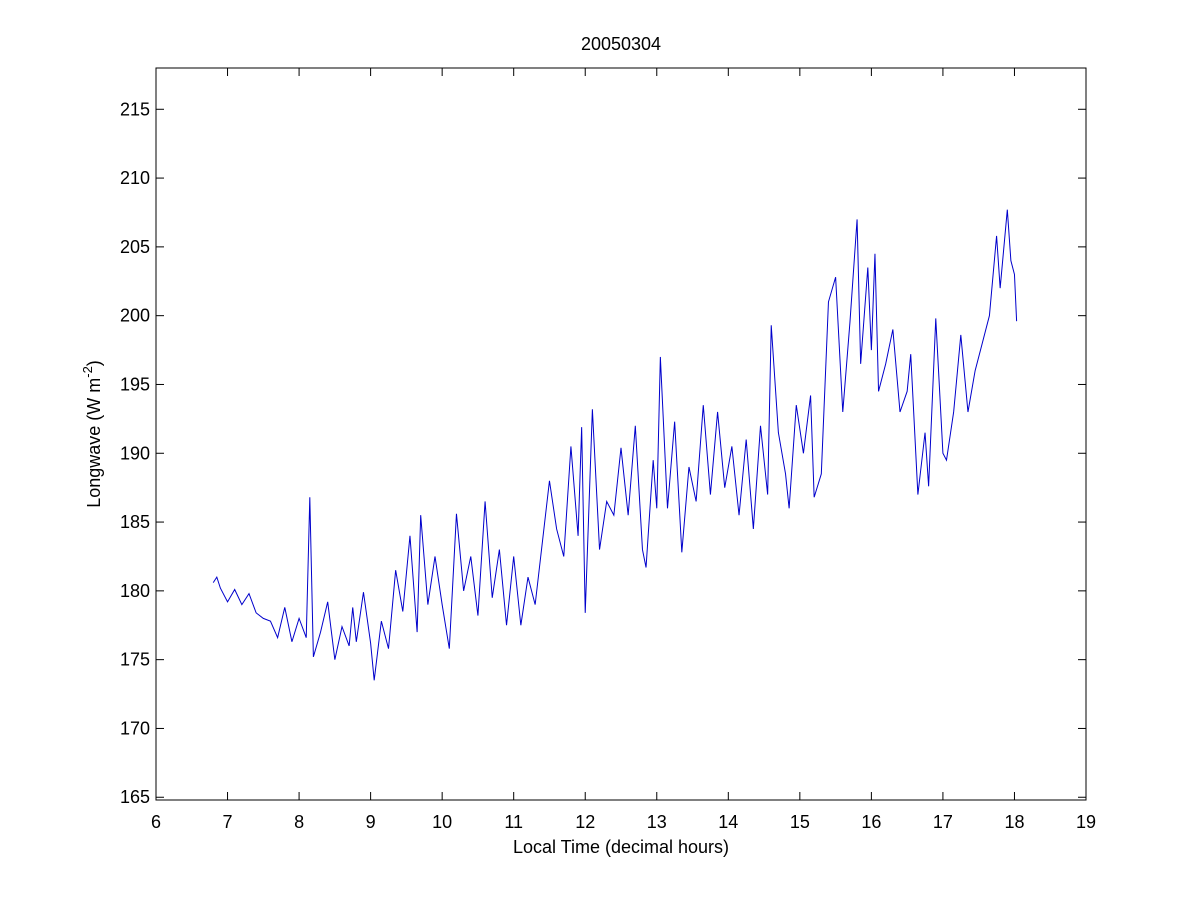  What do you see at coordinates (1086, 822) in the screenshot?
I see `x-tick-label: 19` at bounding box center [1086, 822].